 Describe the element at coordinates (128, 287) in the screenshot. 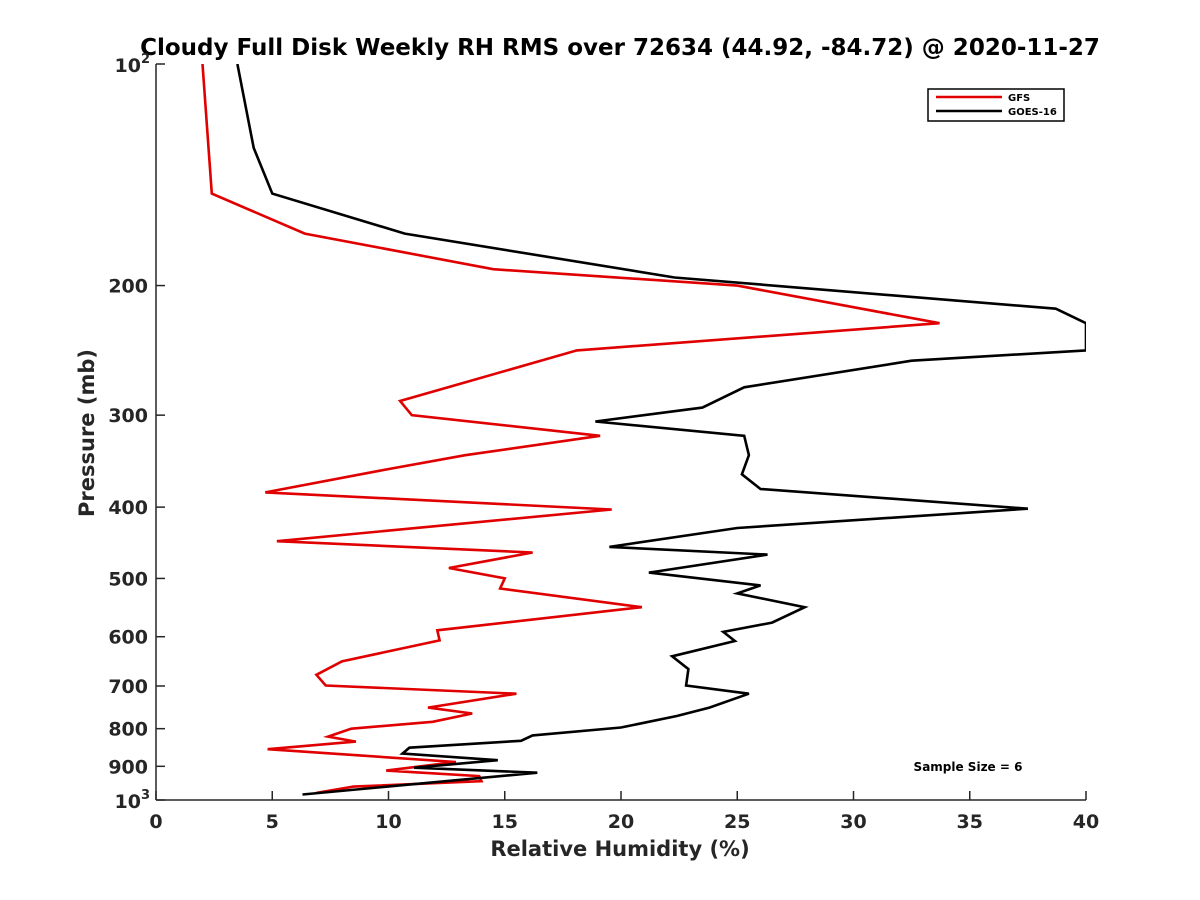

I see `y-tick-label: 200` at that location.